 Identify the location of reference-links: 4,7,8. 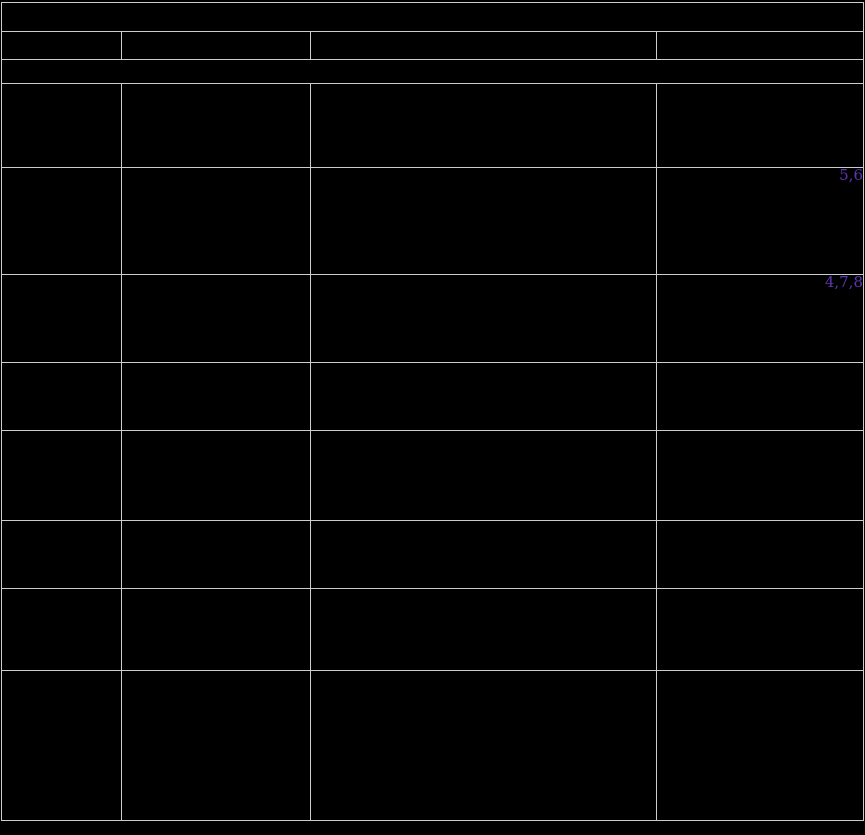
(843, 282).